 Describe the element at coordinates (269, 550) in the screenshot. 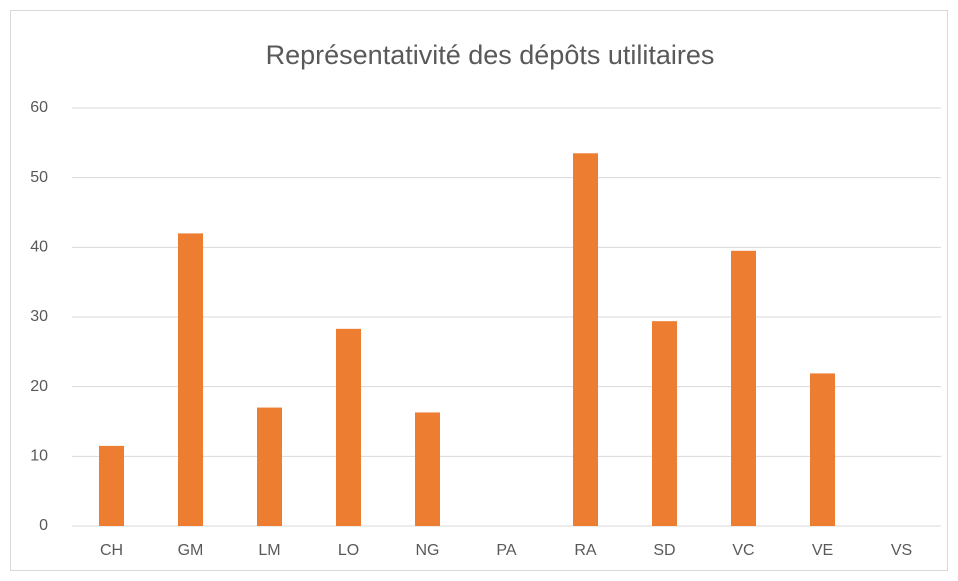

I see `x-tick-label: LM` at that location.